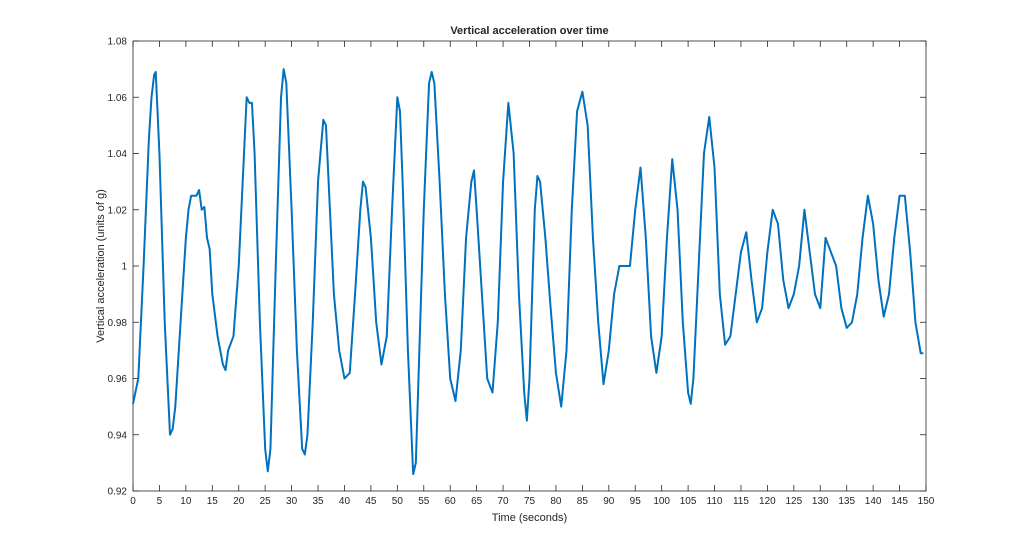  What do you see at coordinates (793, 501) in the screenshot?
I see `x-tick-label: 125` at bounding box center [793, 501].